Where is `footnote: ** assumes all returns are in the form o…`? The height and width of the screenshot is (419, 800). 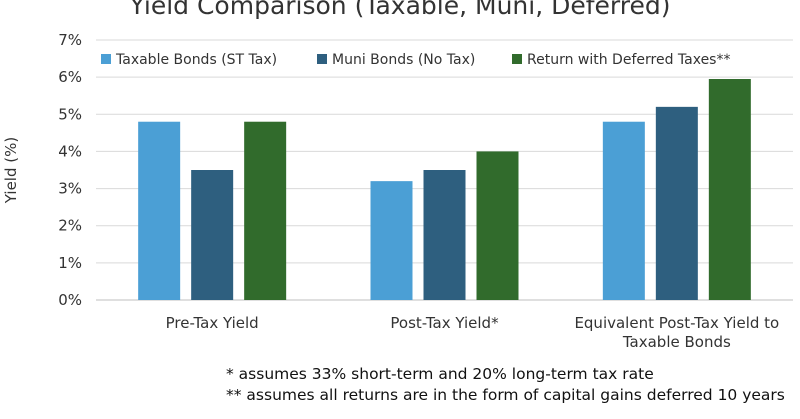
footnote: ** assumes all returns are in the form o… is located at coordinates (505, 395).